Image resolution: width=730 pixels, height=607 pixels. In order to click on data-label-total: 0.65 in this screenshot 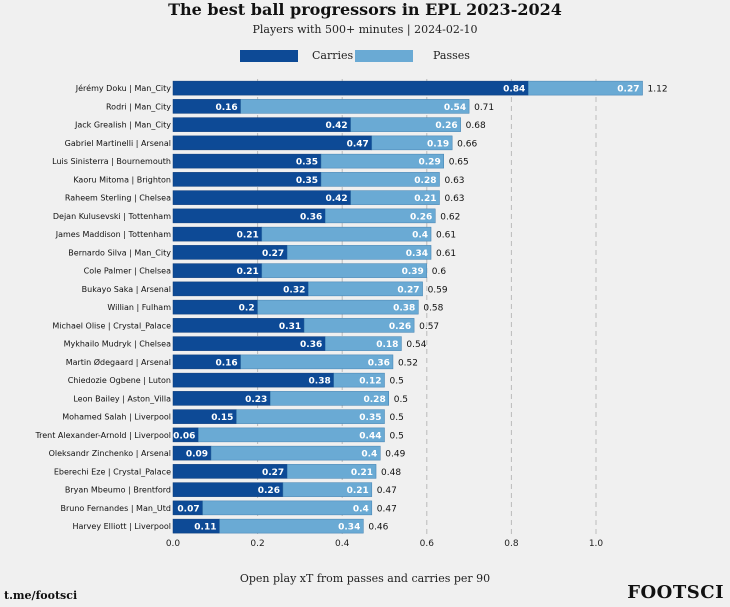, I will do `click(459, 163)`.